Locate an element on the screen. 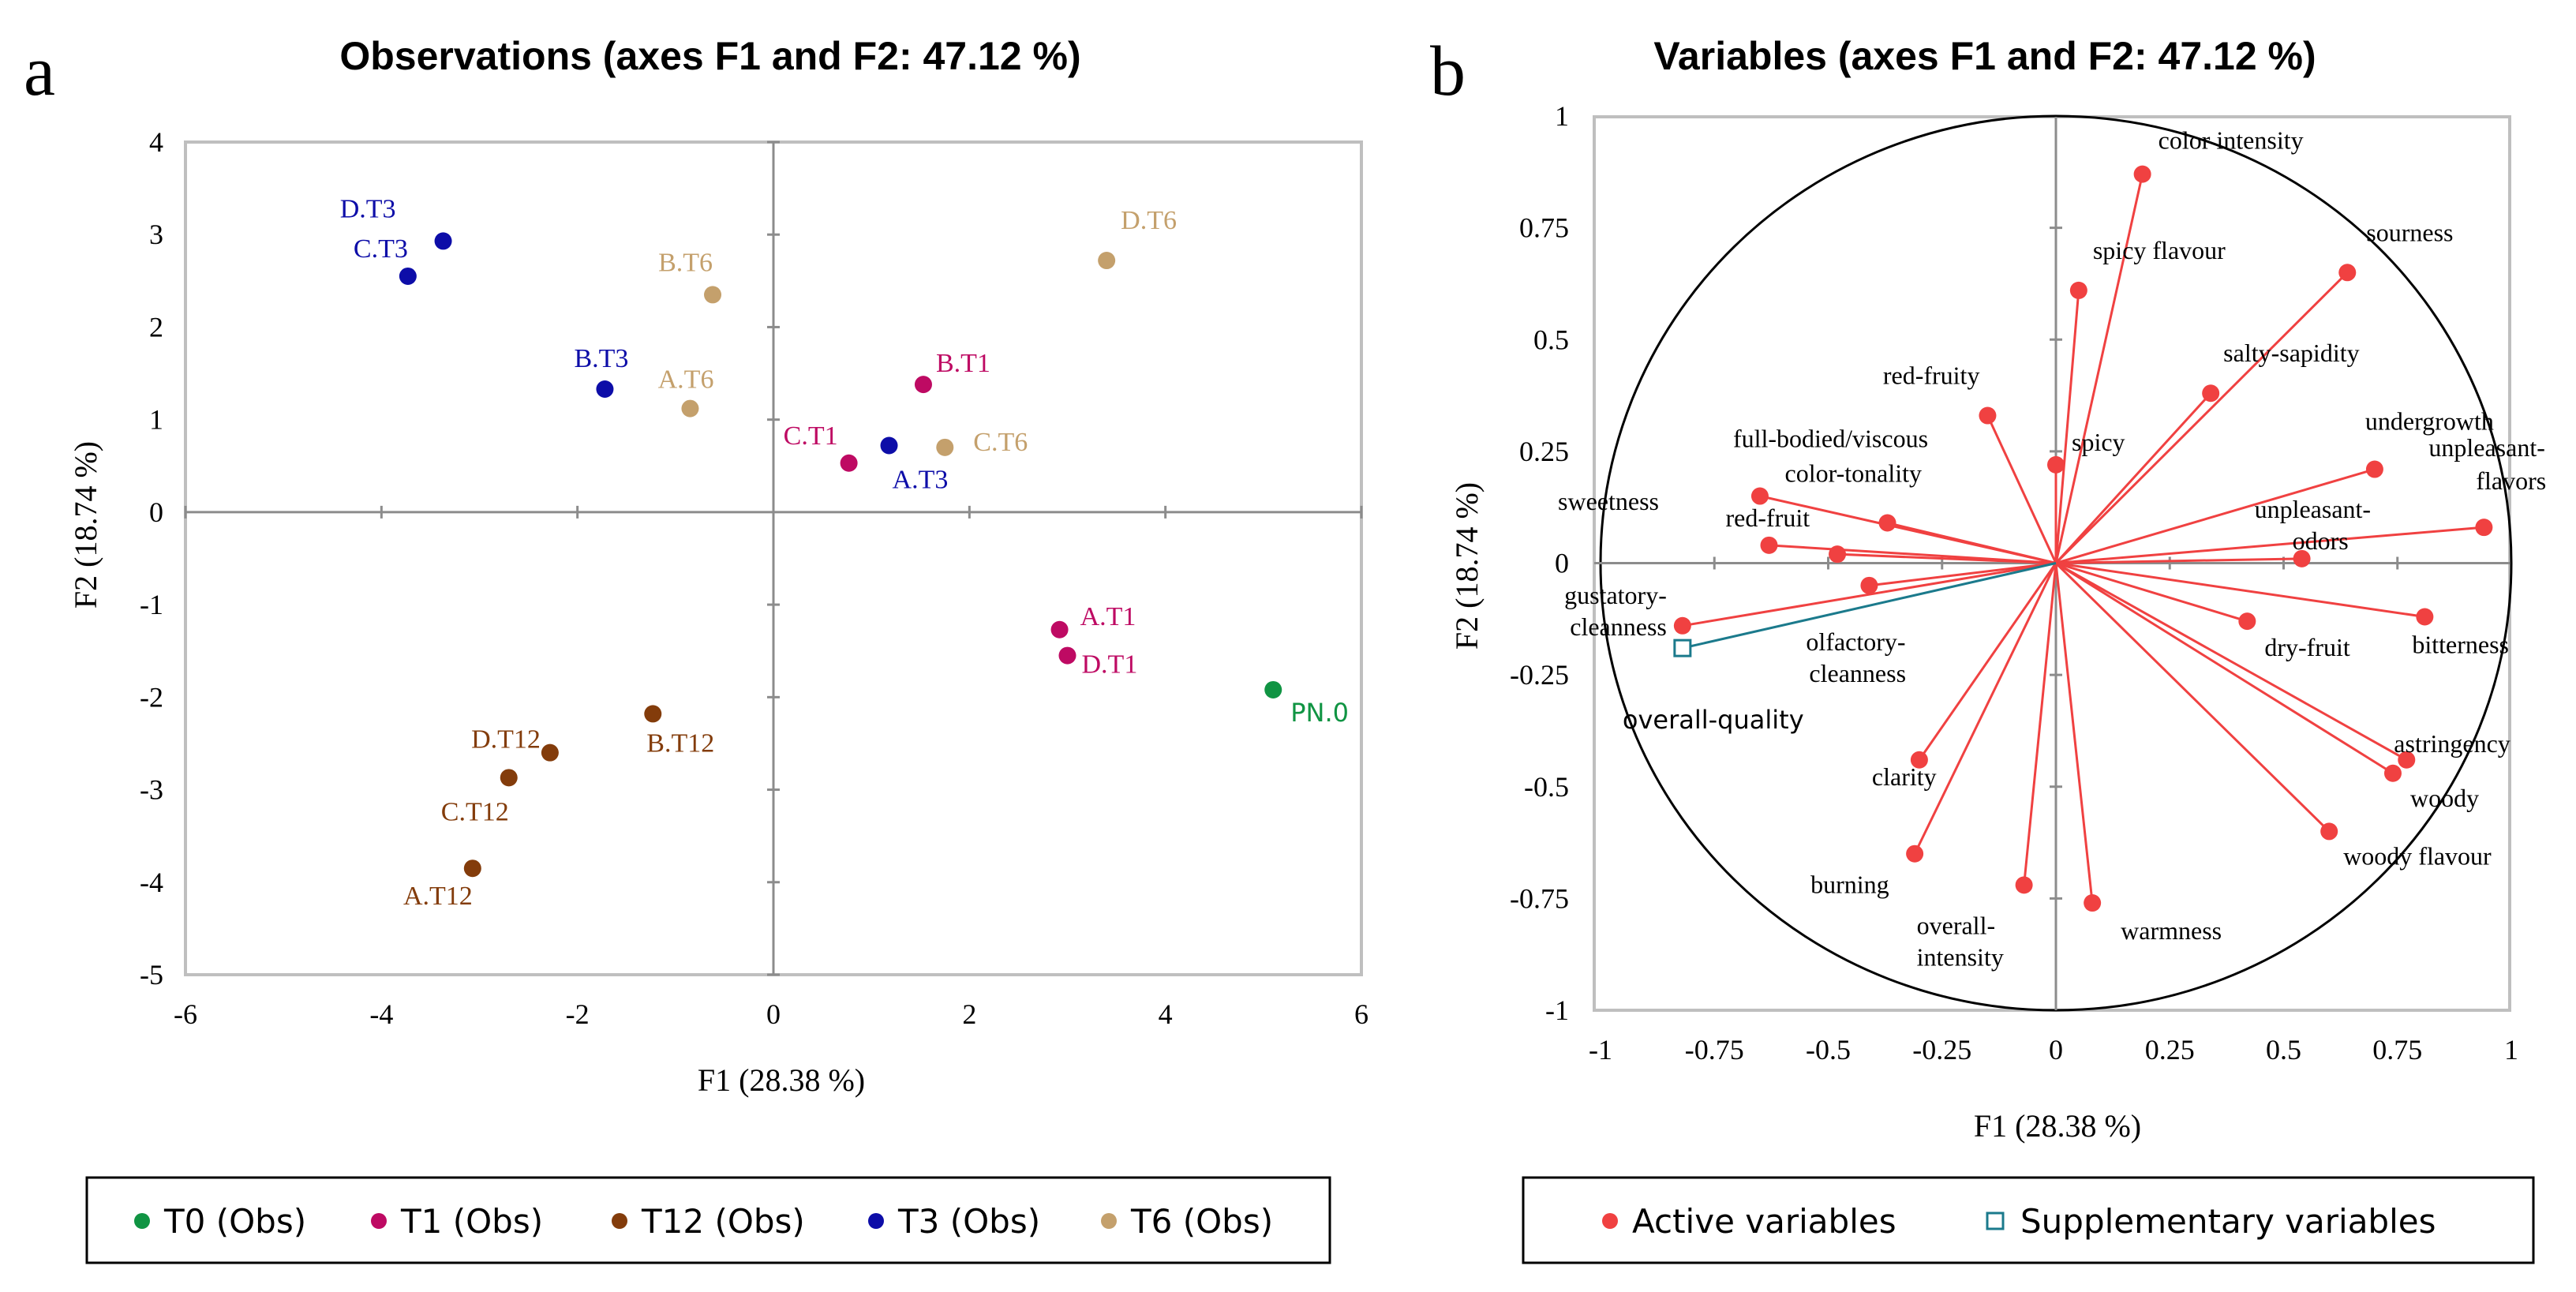  panel-a-ytick-label: -3 is located at coordinates (151, 790).